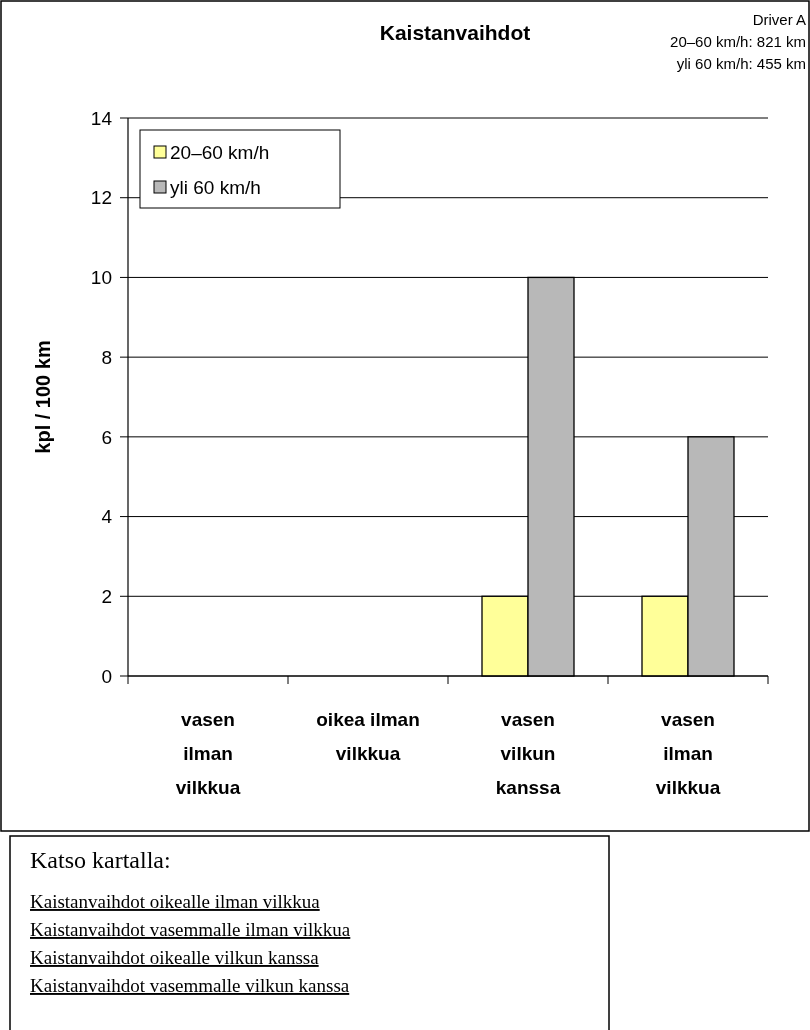 The height and width of the screenshot is (1030, 810). Describe the element at coordinates (738, 41) in the screenshot. I see `text: 20–60 km/h: 821 km` at that location.